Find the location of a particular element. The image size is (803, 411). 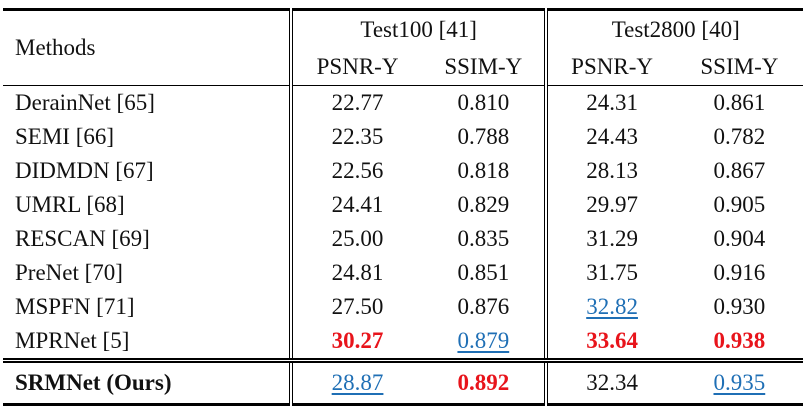

cell: 0.810 is located at coordinates (485, 102).